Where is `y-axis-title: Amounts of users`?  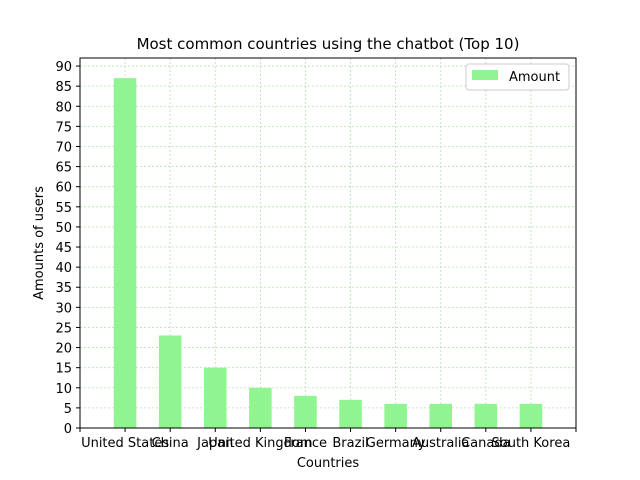
y-axis-title: Amounts of users is located at coordinates (39, 243).